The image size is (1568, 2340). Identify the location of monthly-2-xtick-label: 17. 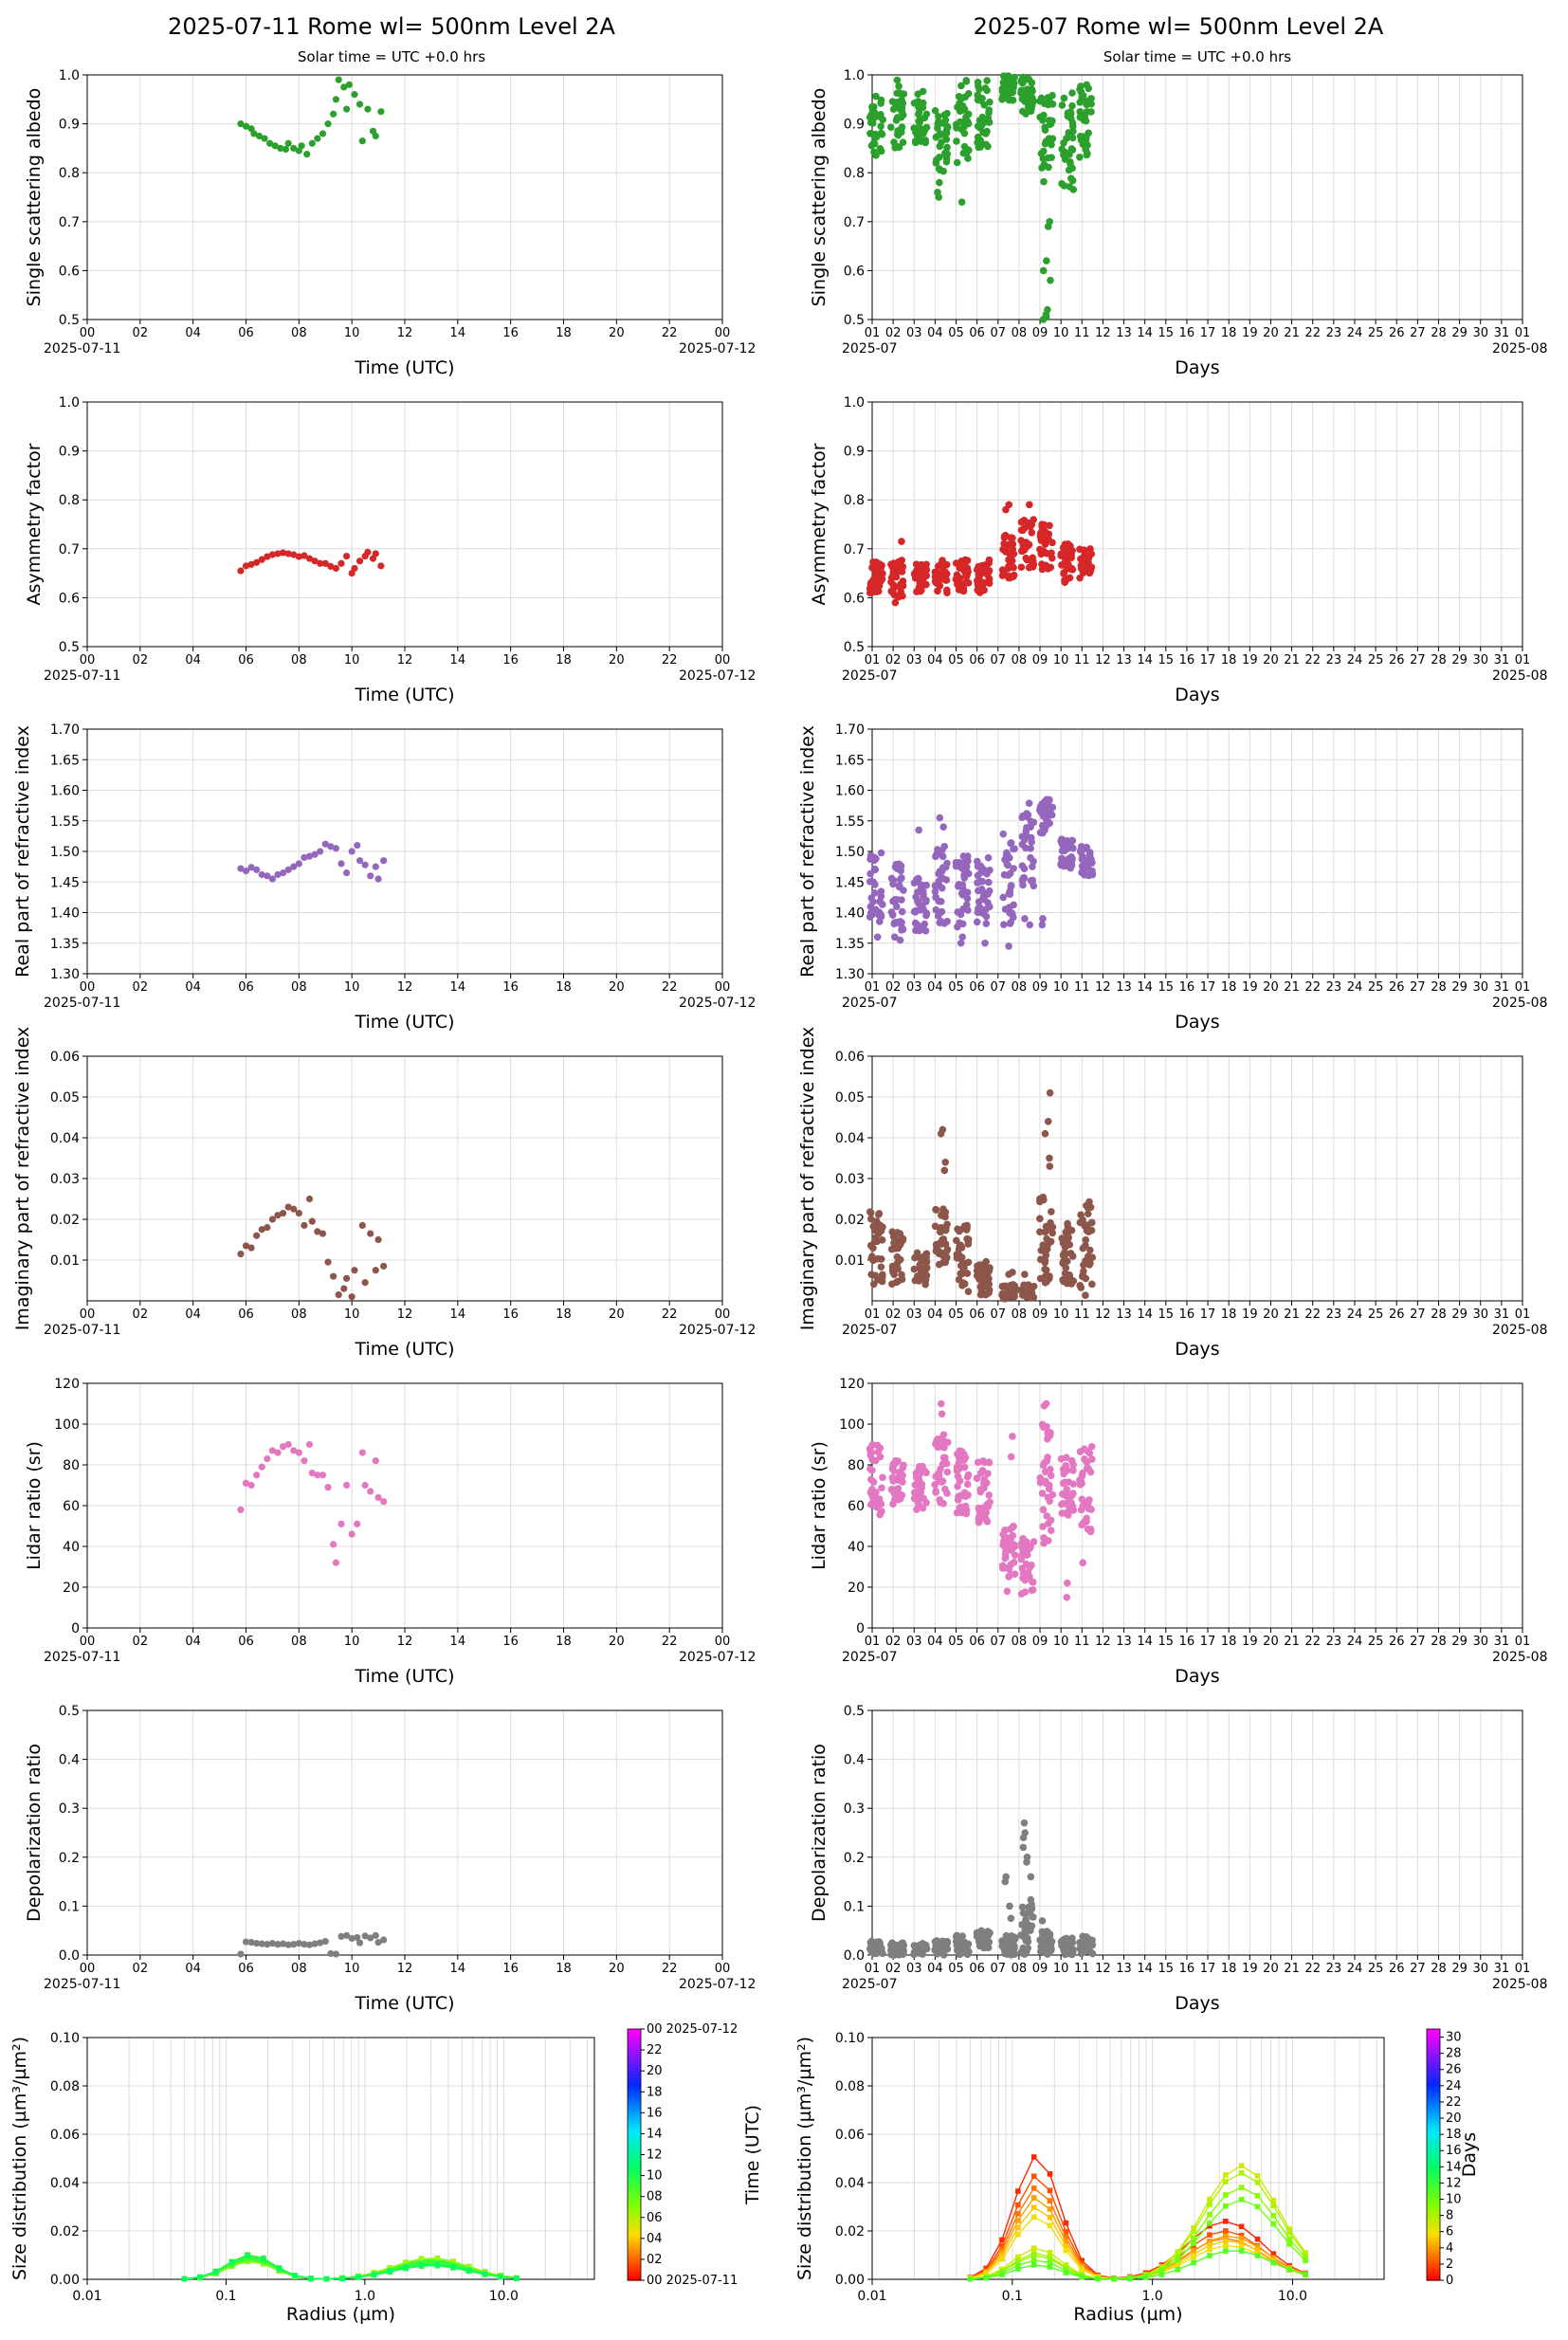
(1208, 987).